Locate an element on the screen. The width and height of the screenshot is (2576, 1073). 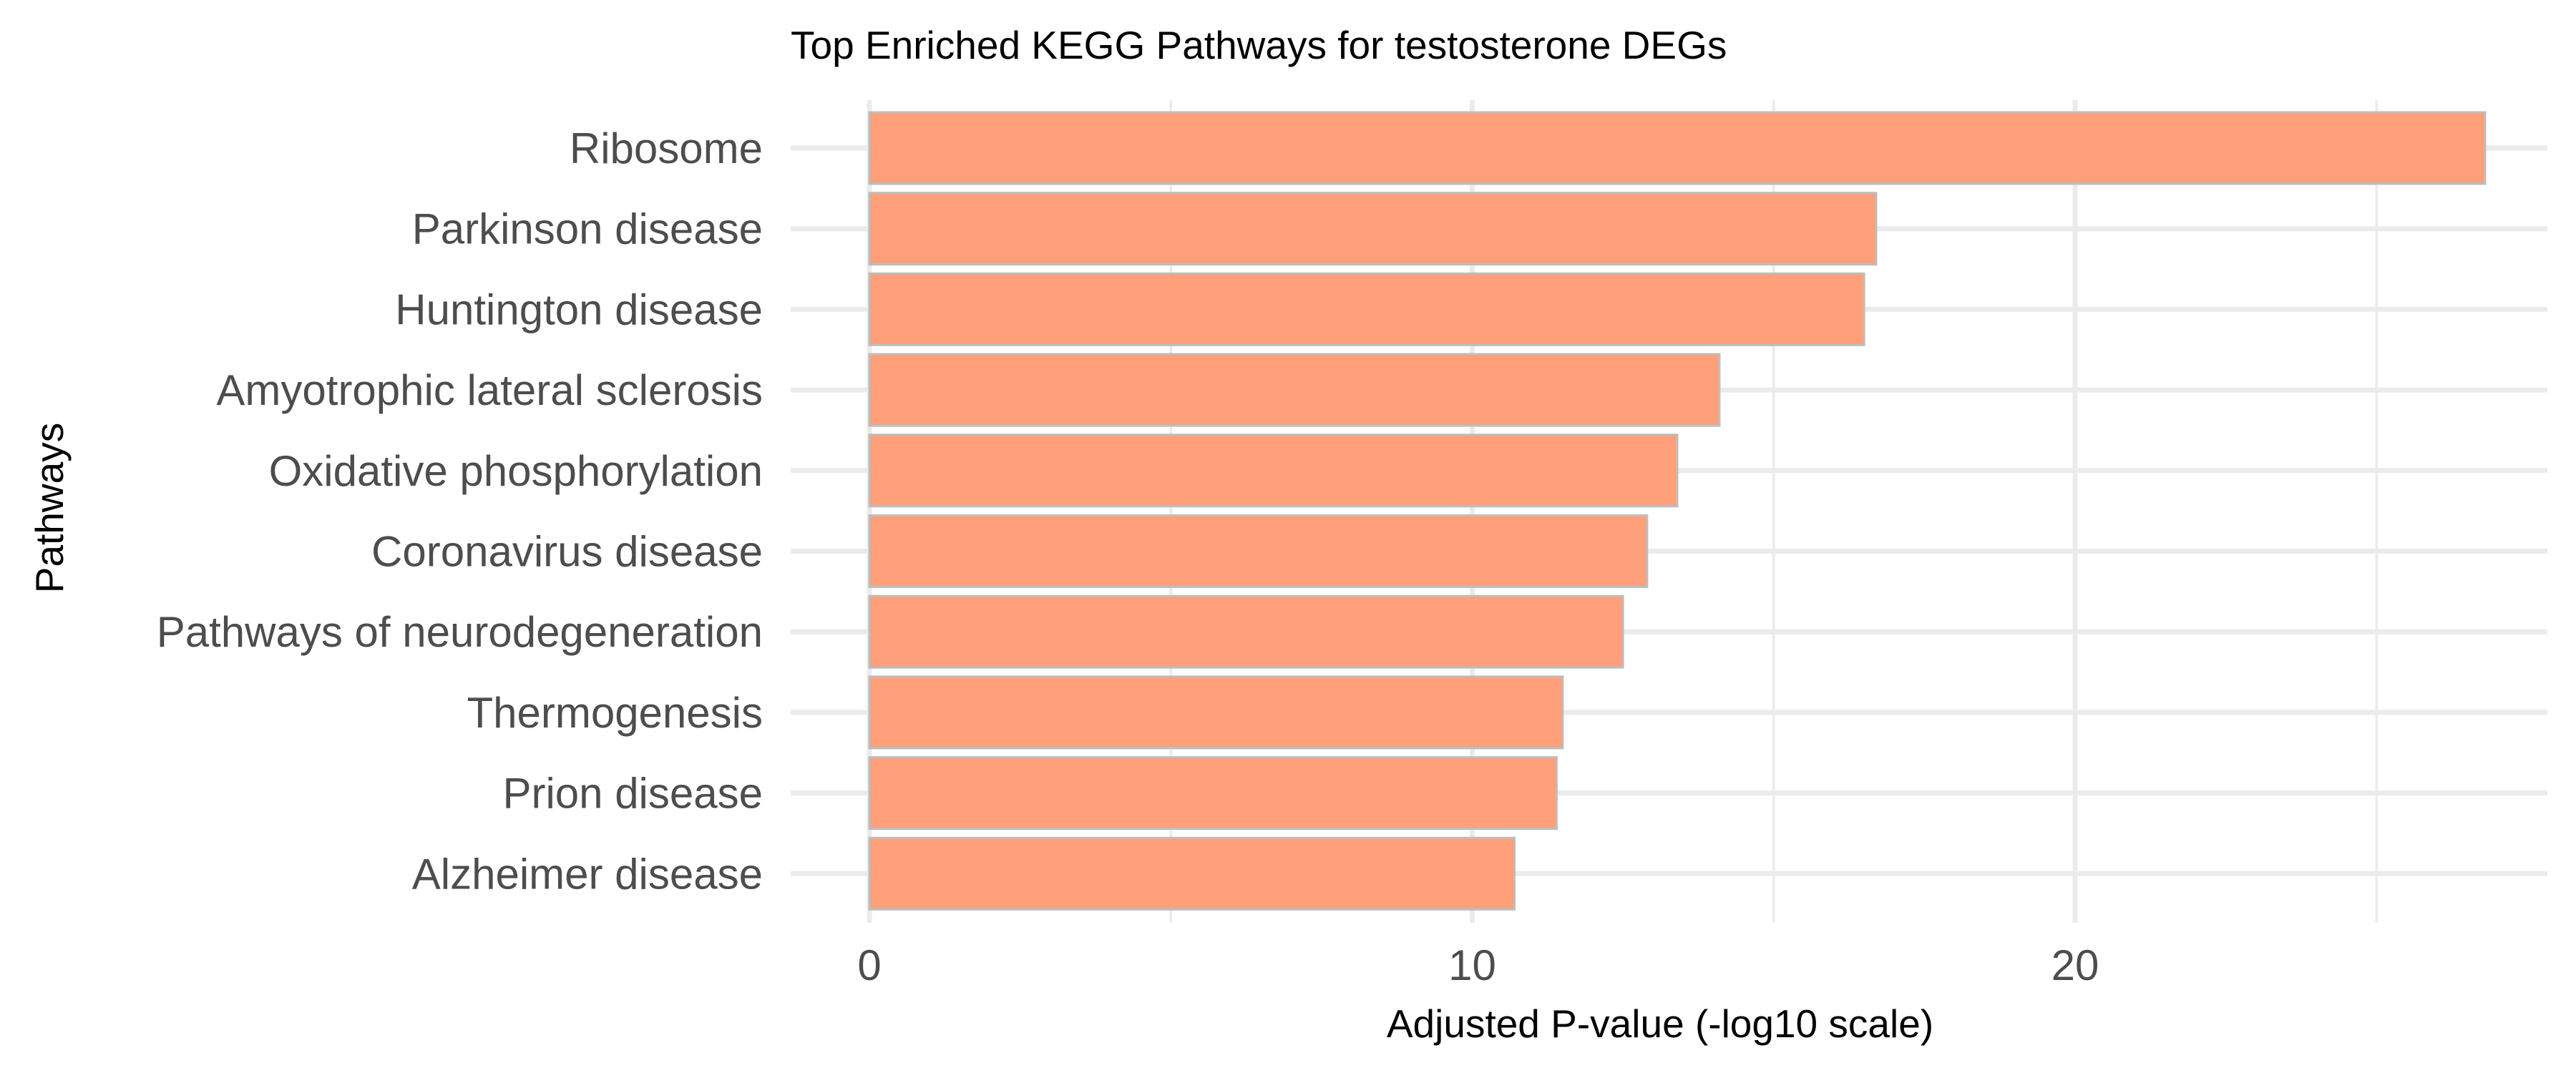
x-tick-label: 0 is located at coordinates (869, 965).